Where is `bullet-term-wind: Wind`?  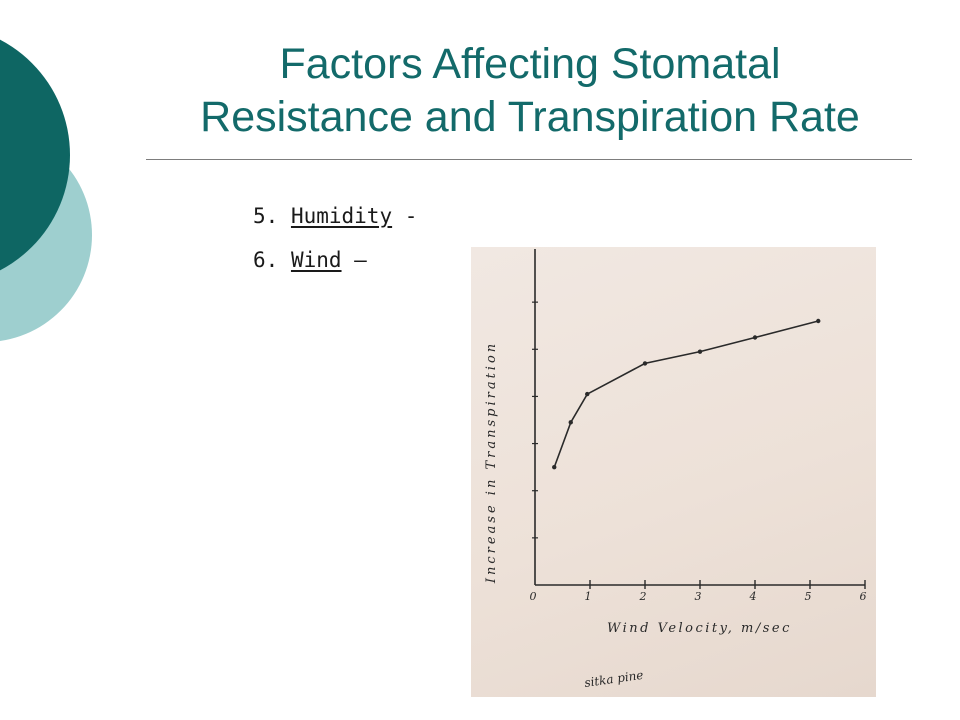
bullet-term-wind: Wind is located at coordinates (316, 260).